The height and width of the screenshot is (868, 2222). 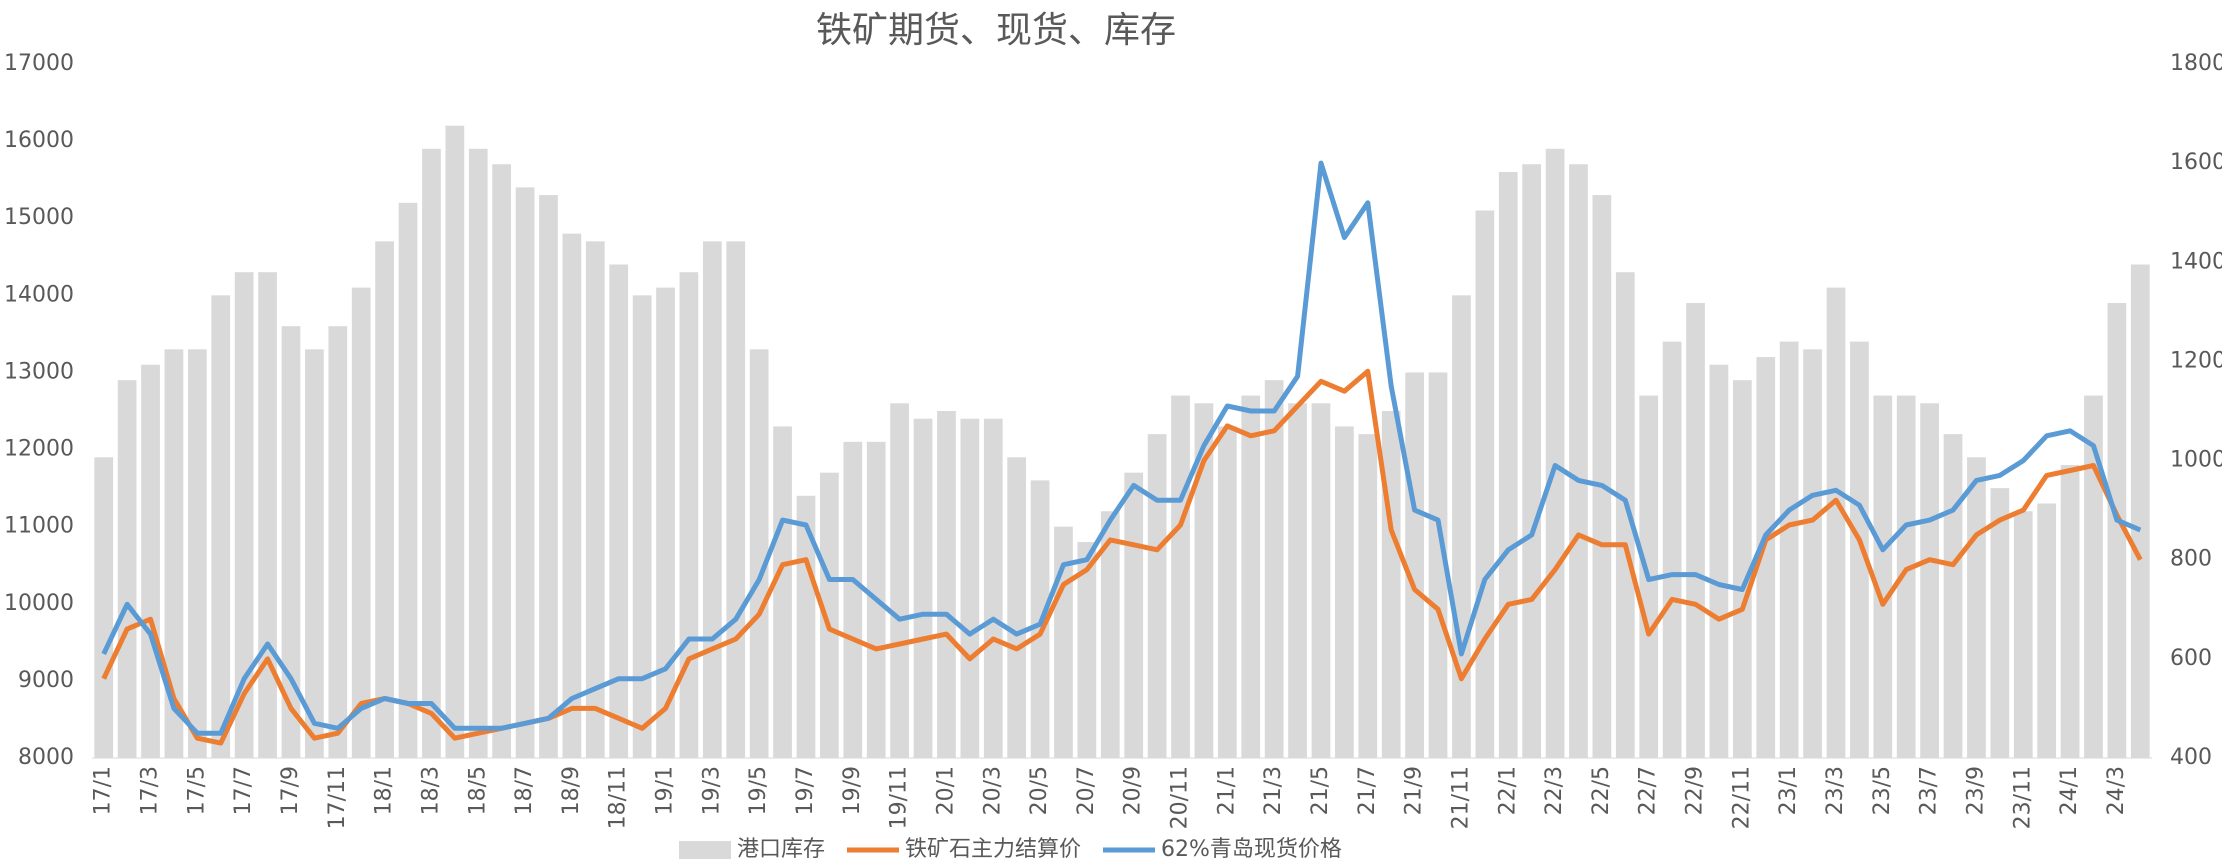 I want to click on y-tick-label: 13000, so click(x=39, y=371).